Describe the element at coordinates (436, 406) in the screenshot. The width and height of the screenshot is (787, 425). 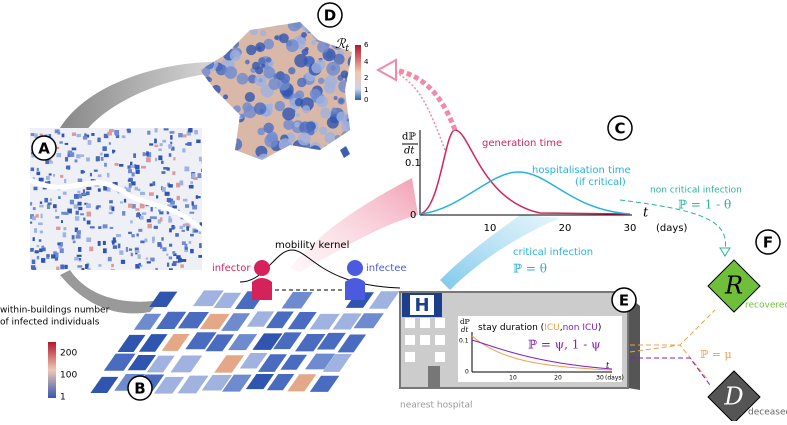
I see `hospital-caption: nearest hospital` at that location.